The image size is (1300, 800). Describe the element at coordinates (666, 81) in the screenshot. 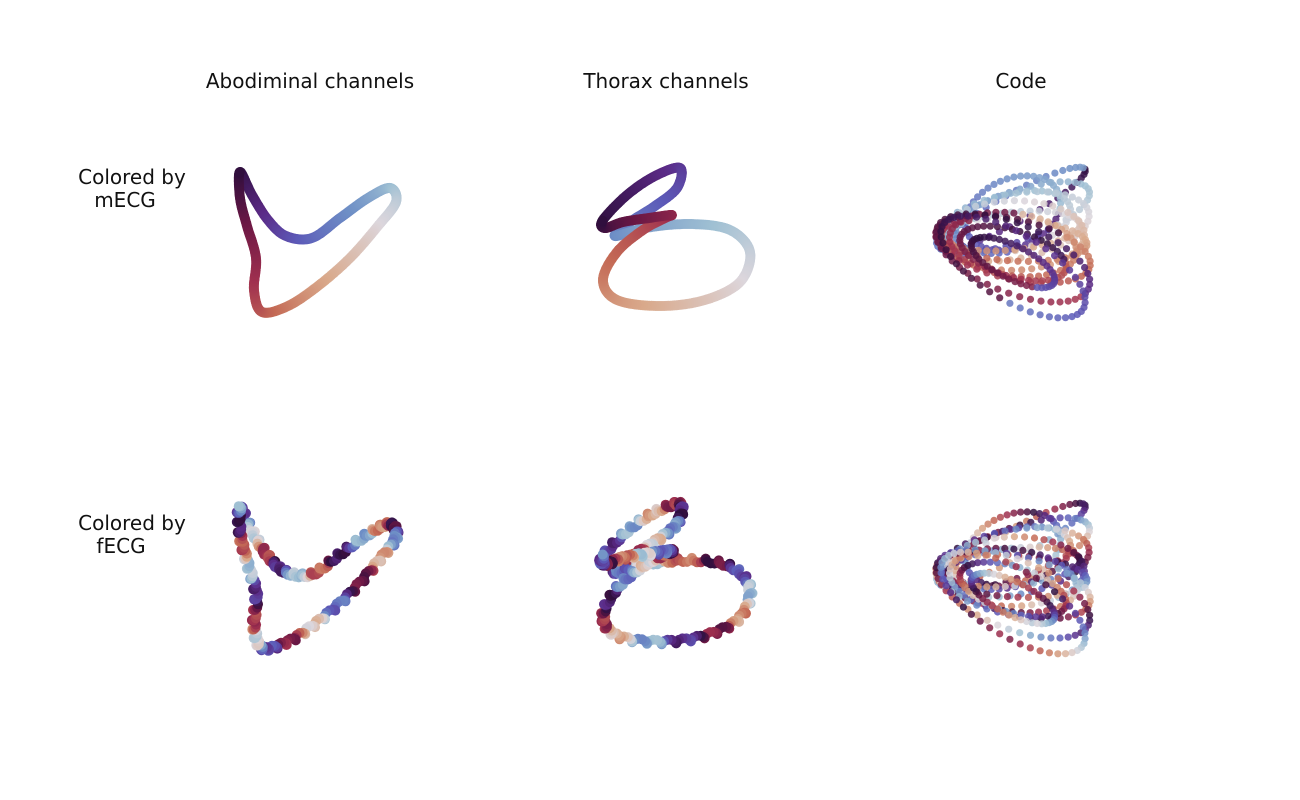

I see `column-title-thorax: Thorax channels` at that location.